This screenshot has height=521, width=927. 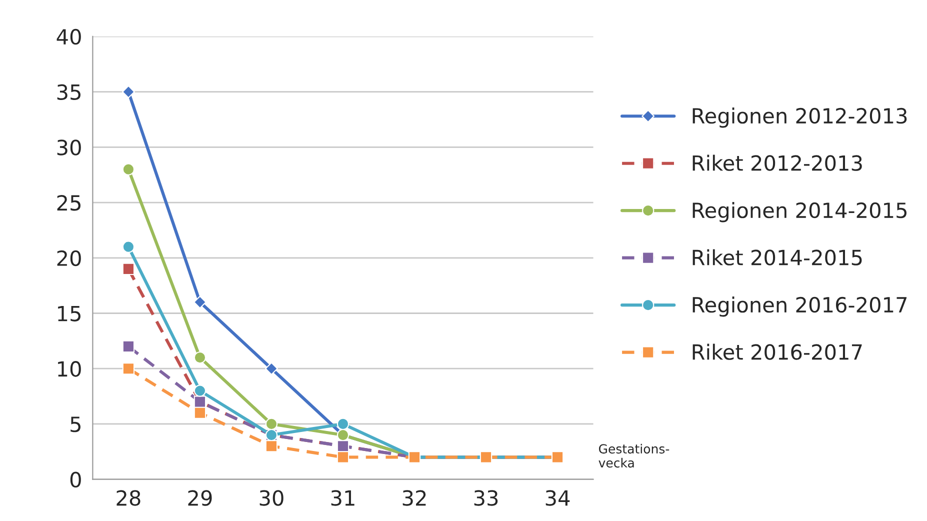 What do you see at coordinates (342, 498) in the screenshot?
I see `x-tick-label: 31` at bounding box center [342, 498].